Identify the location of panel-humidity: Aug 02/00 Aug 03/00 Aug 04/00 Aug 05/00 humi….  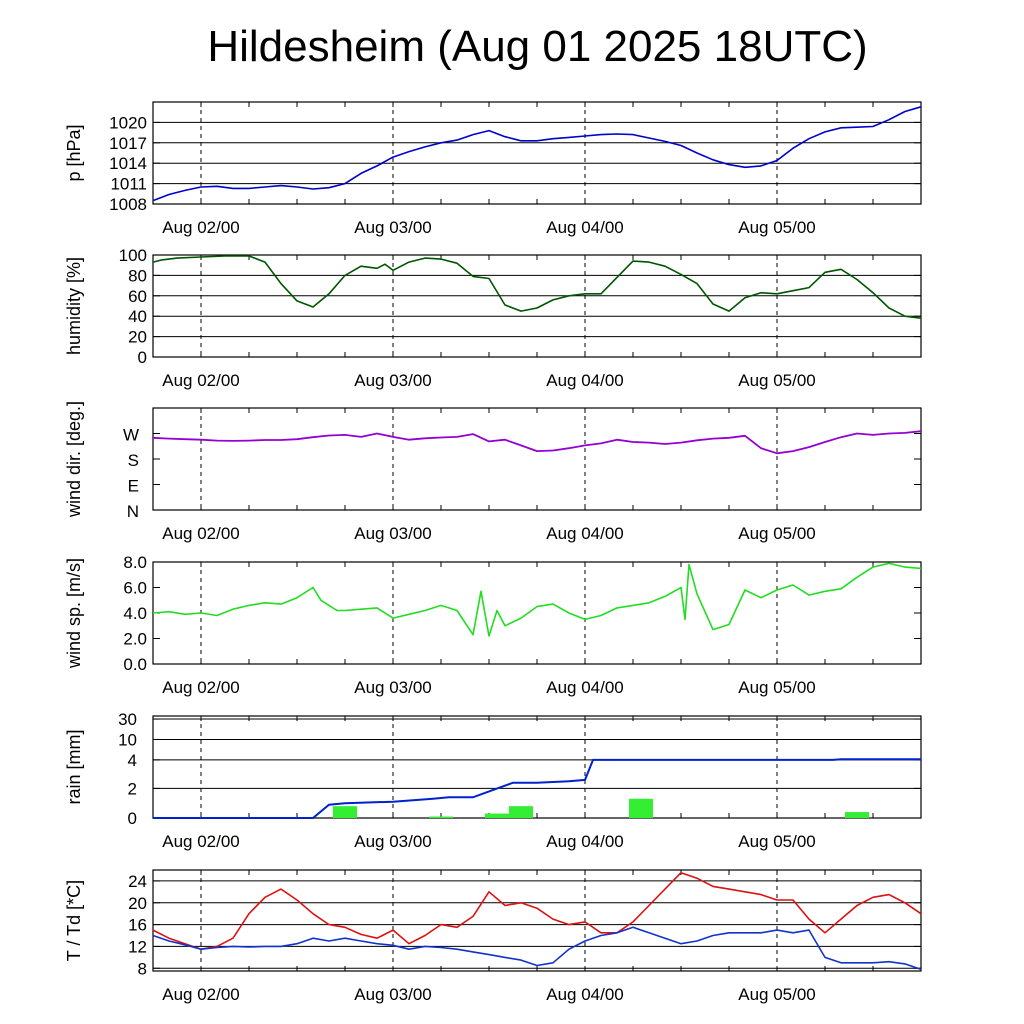
(493, 318).